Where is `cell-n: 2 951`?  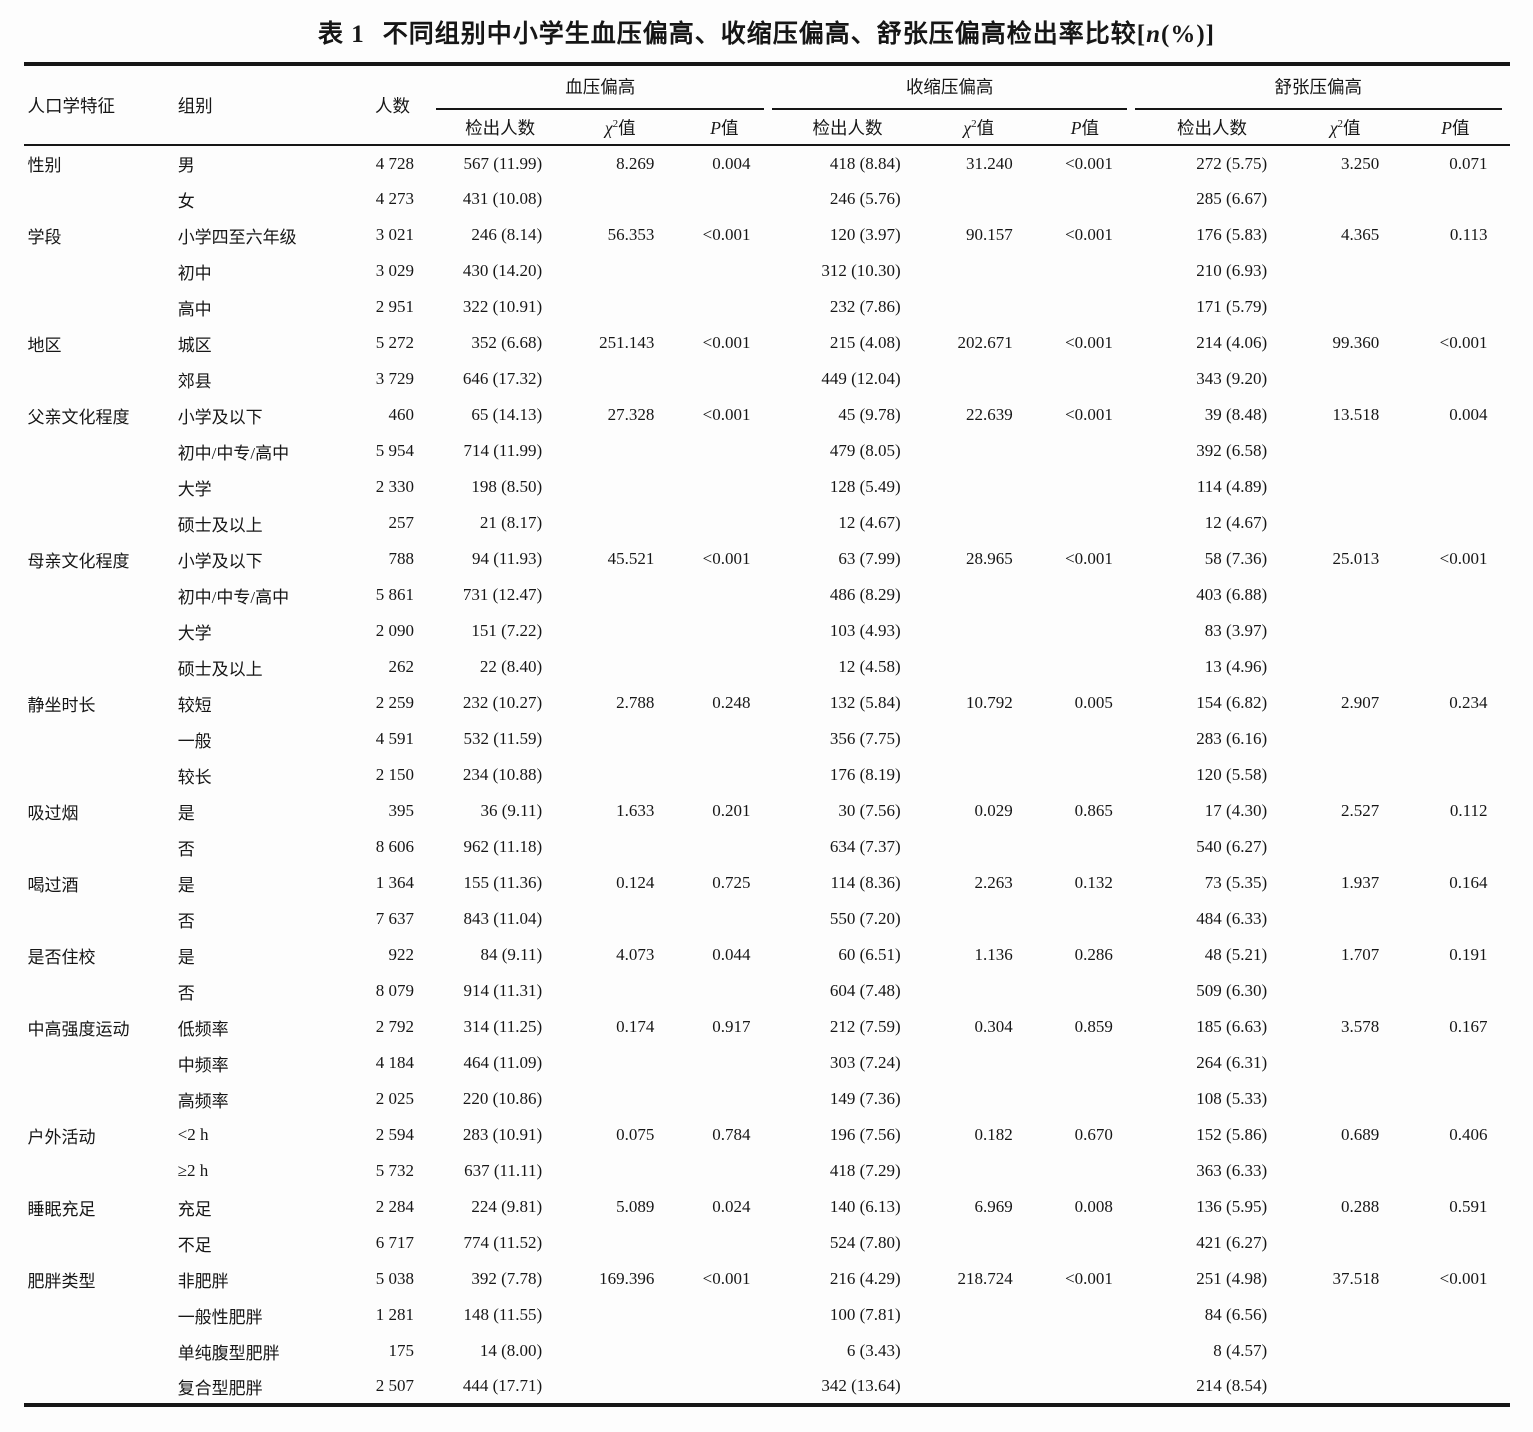
cell-n: 2 951 is located at coordinates (395, 306).